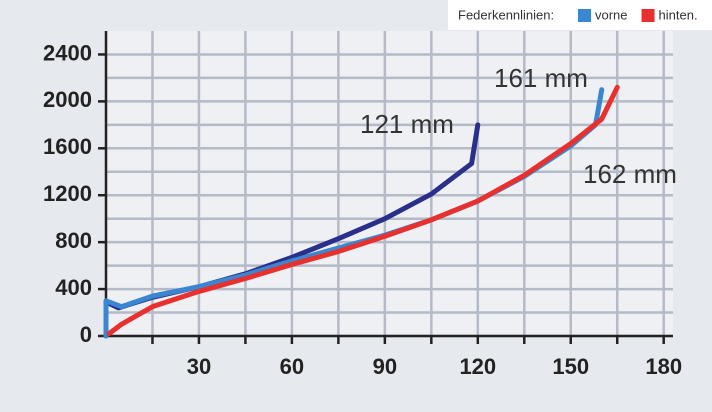  What do you see at coordinates (611, 14) in the screenshot?
I see `legend-label: vorne` at bounding box center [611, 14].